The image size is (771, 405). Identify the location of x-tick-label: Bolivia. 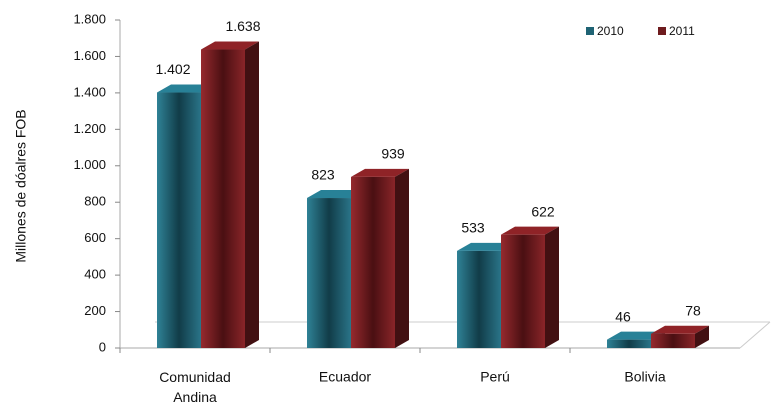
(644, 377).